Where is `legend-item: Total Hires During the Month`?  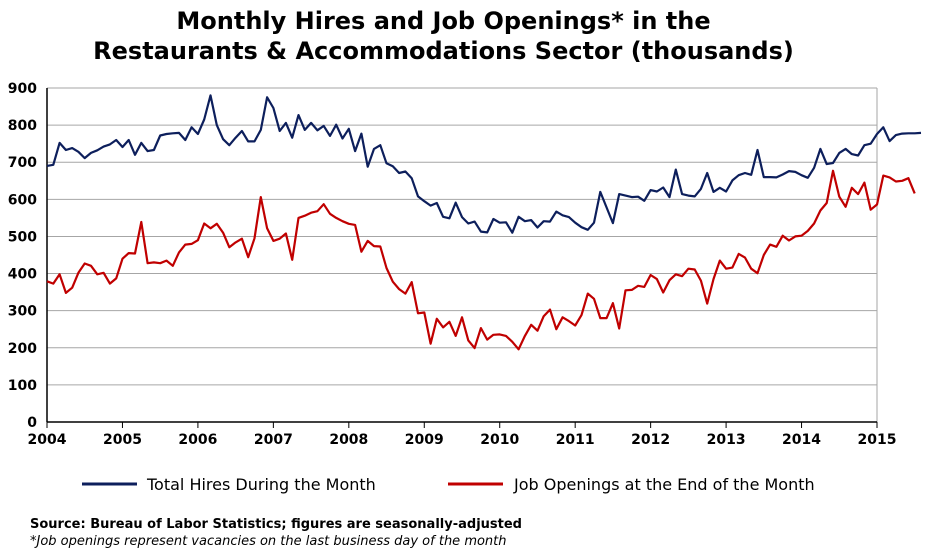
legend-item: Total Hires During the Month is located at coordinates (229, 484).